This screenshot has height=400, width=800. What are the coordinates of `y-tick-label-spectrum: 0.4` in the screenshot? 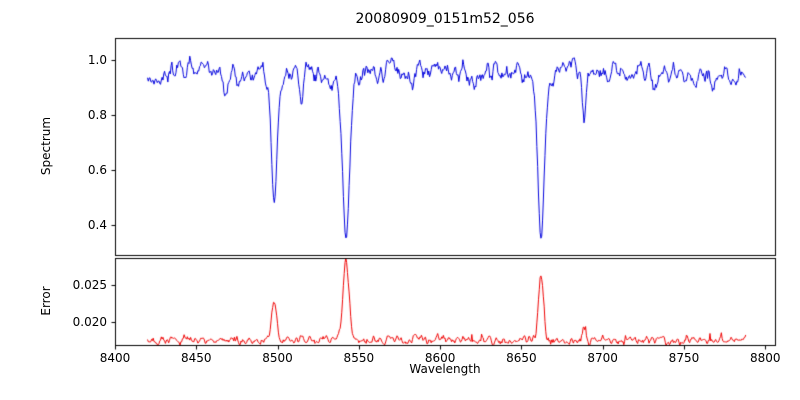 It's located at (97, 224).